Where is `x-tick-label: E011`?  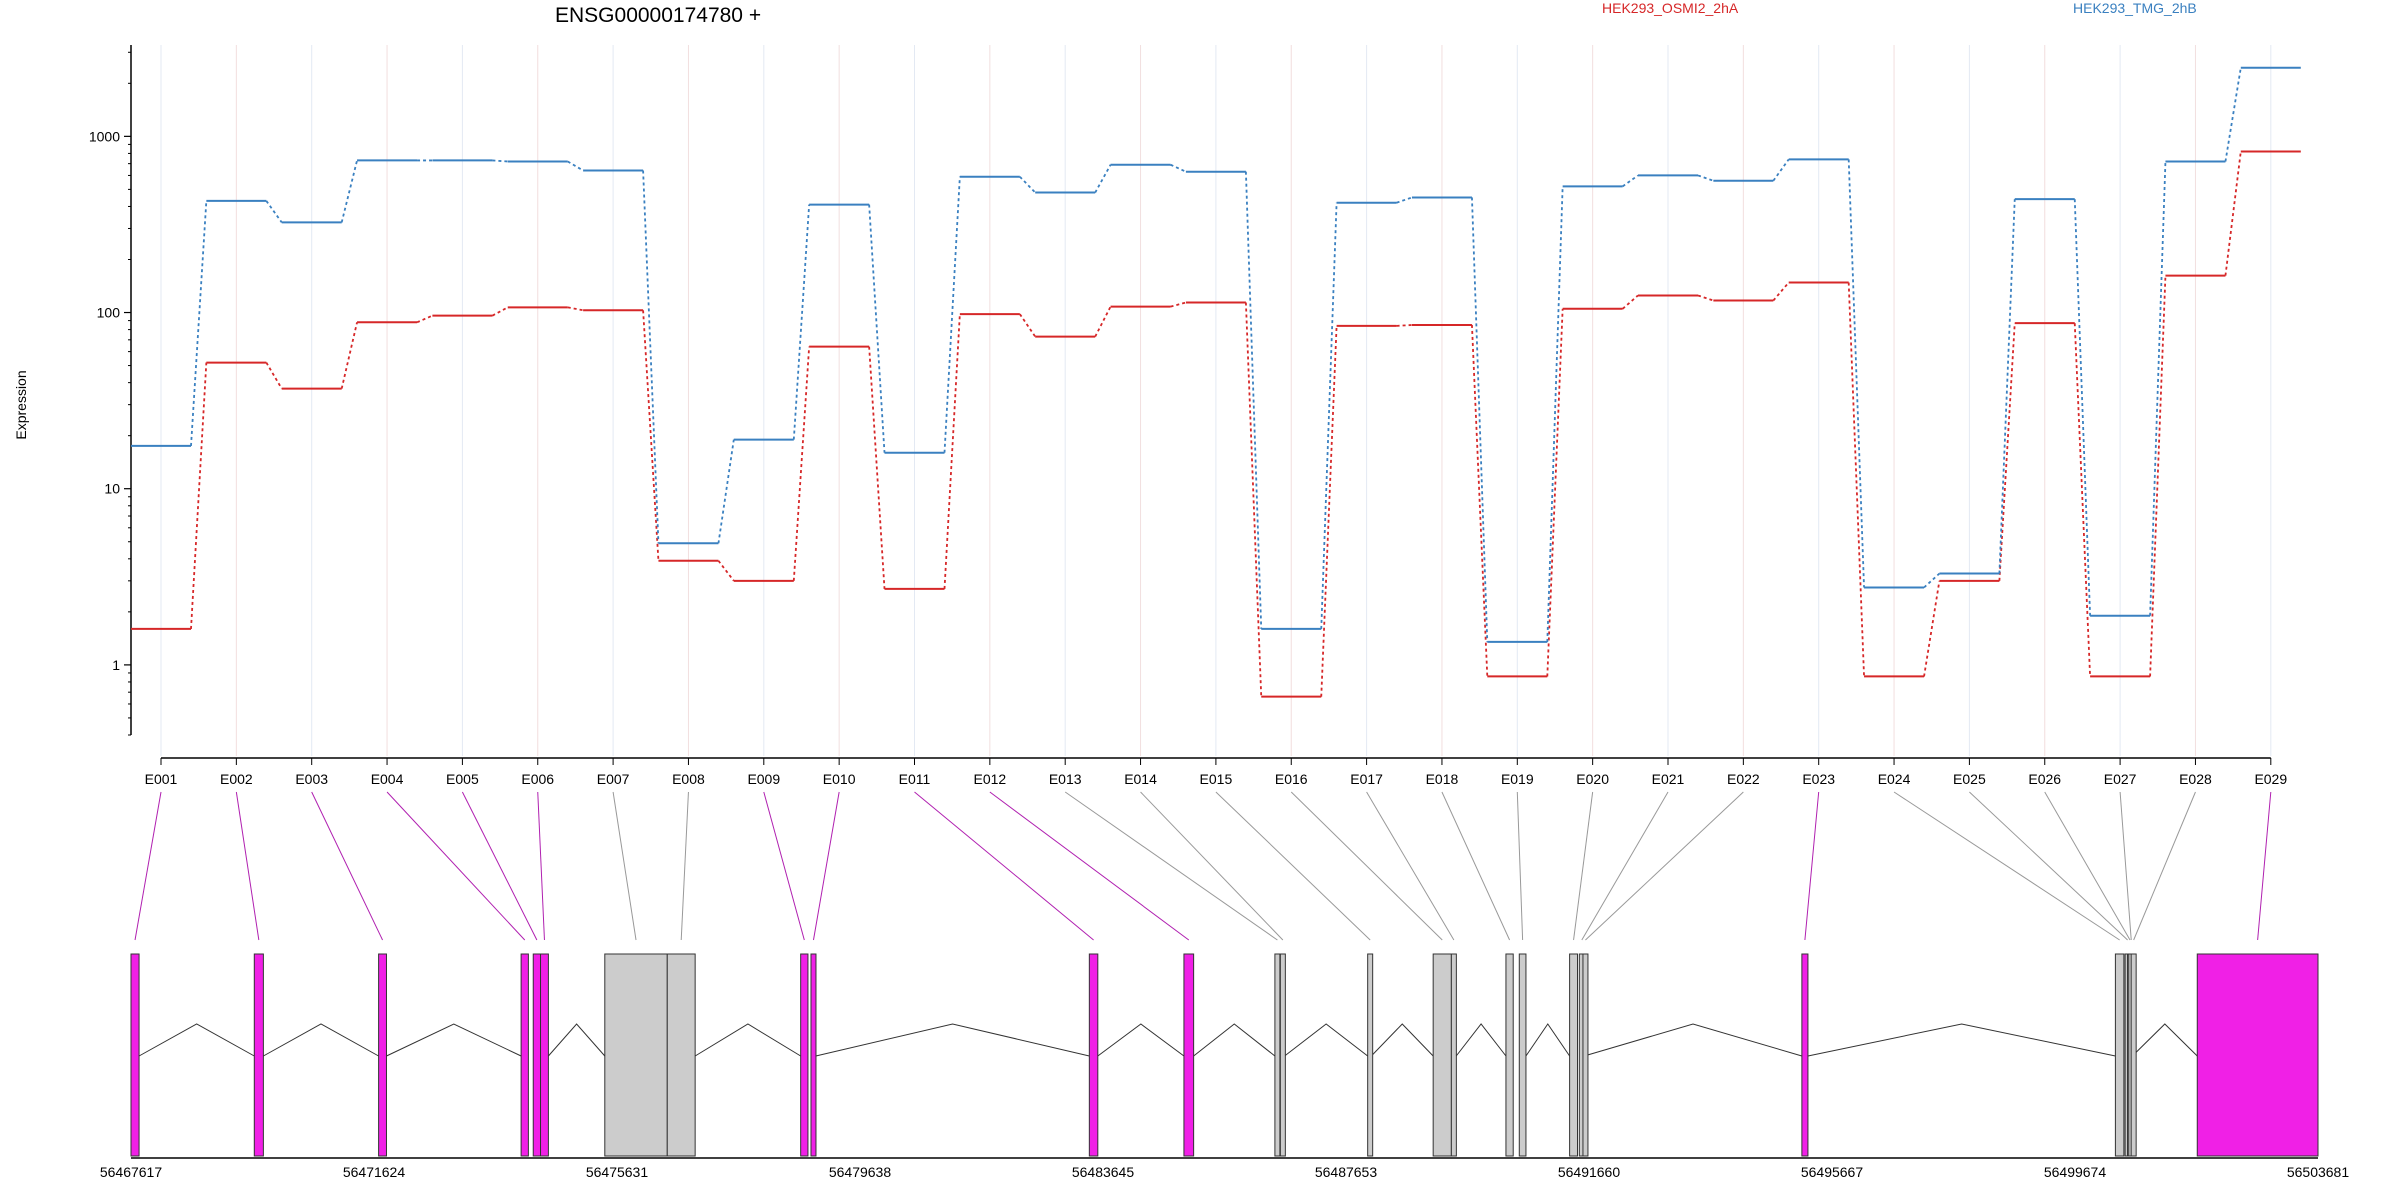 x-tick-label: E011 is located at coordinates (915, 779).